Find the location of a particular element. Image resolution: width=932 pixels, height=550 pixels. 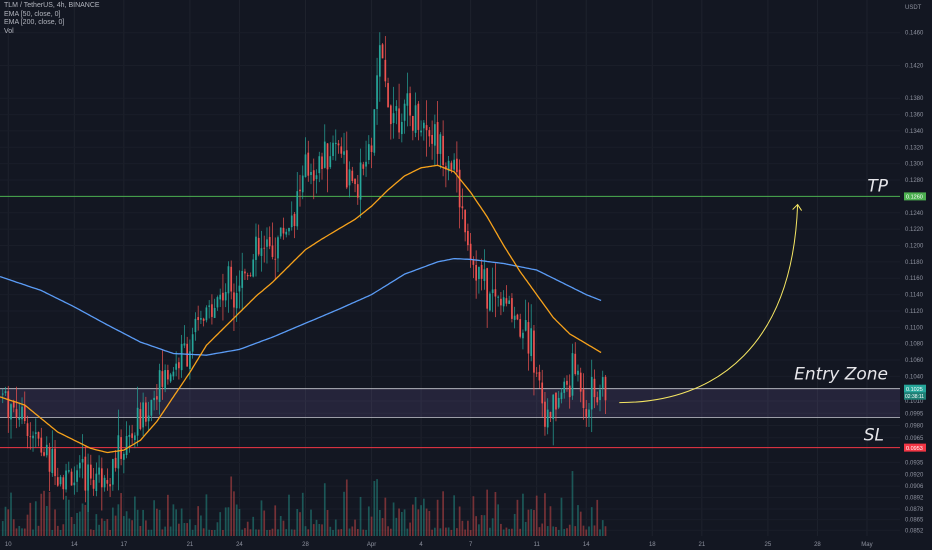

tp-price-tag: 0.1260 is located at coordinates (914, 198).